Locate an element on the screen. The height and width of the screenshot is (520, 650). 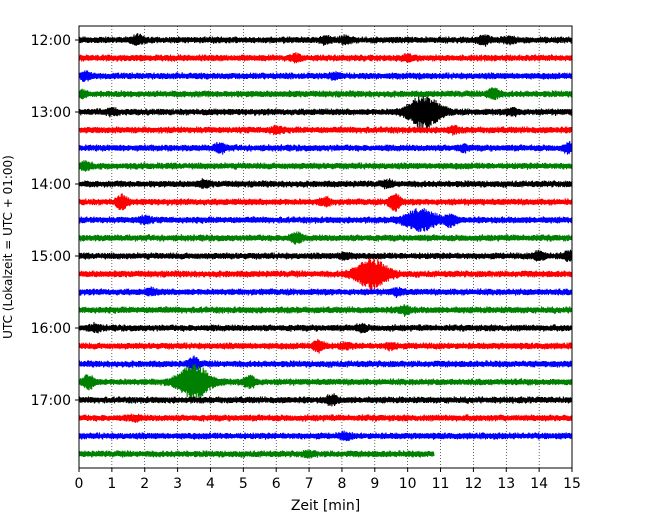
x-tick-label: 5 is located at coordinates (243, 484).